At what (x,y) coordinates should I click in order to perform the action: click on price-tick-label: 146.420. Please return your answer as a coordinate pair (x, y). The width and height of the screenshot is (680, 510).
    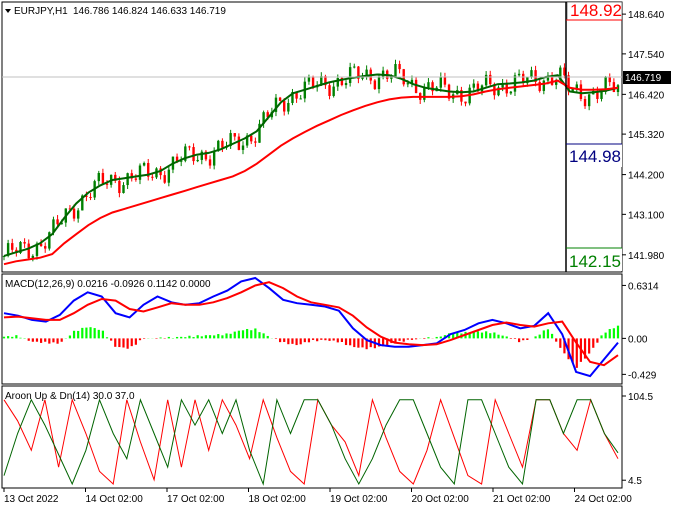
    Looking at the image, I should click on (646, 95).